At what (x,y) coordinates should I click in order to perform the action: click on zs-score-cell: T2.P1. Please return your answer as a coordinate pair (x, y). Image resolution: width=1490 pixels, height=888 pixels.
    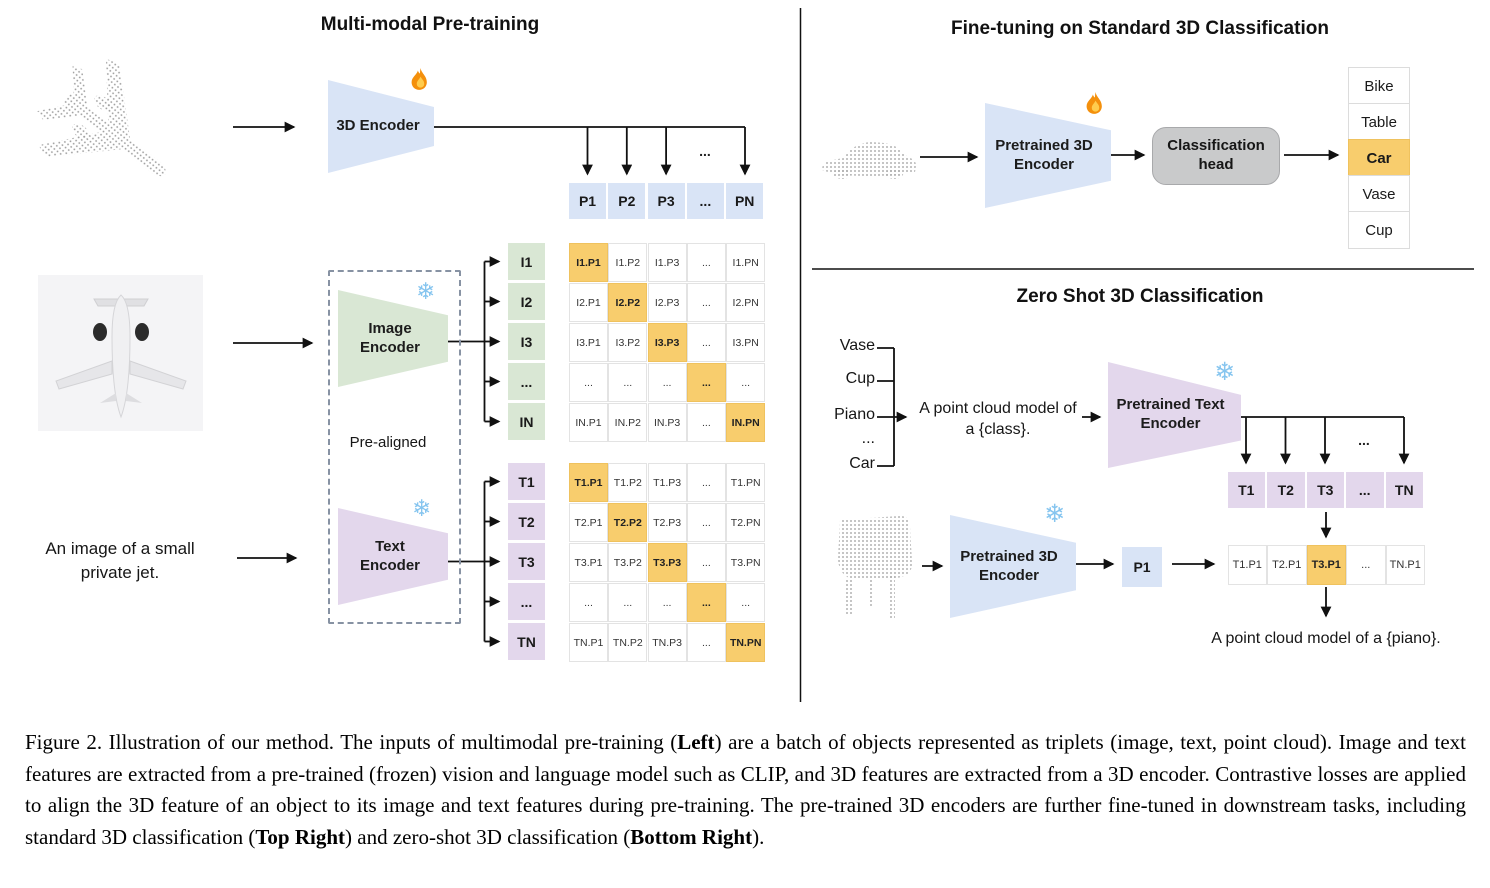
    Looking at the image, I should click on (1287, 565).